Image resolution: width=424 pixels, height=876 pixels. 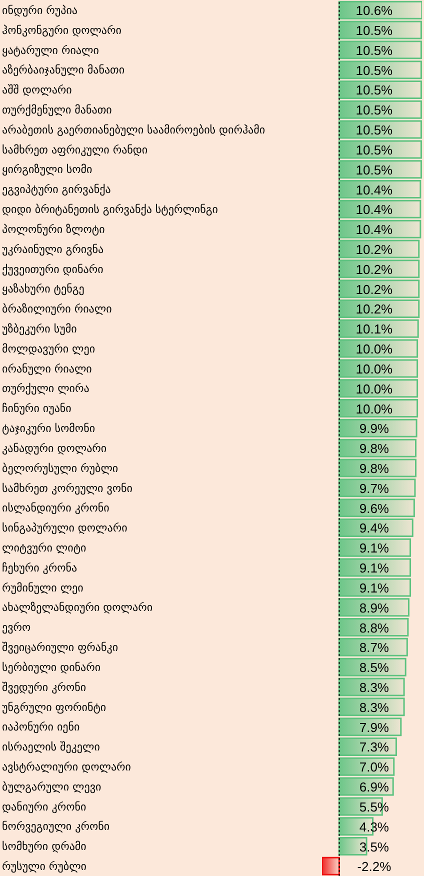 What do you see at coordinates (16, 627) in the screenshot?
I see `y-tick-label: ევრო` at bounding box center [16, 627].